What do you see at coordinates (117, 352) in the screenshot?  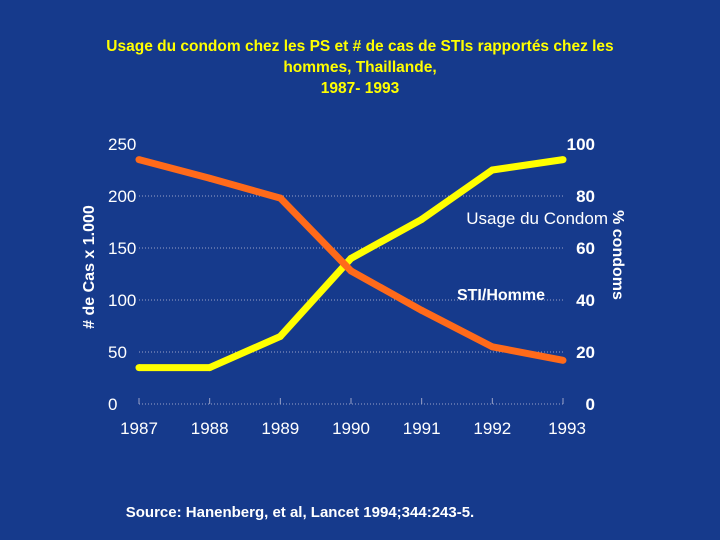 I see `left-tick-label: 50` at bounding box center [117, 352].